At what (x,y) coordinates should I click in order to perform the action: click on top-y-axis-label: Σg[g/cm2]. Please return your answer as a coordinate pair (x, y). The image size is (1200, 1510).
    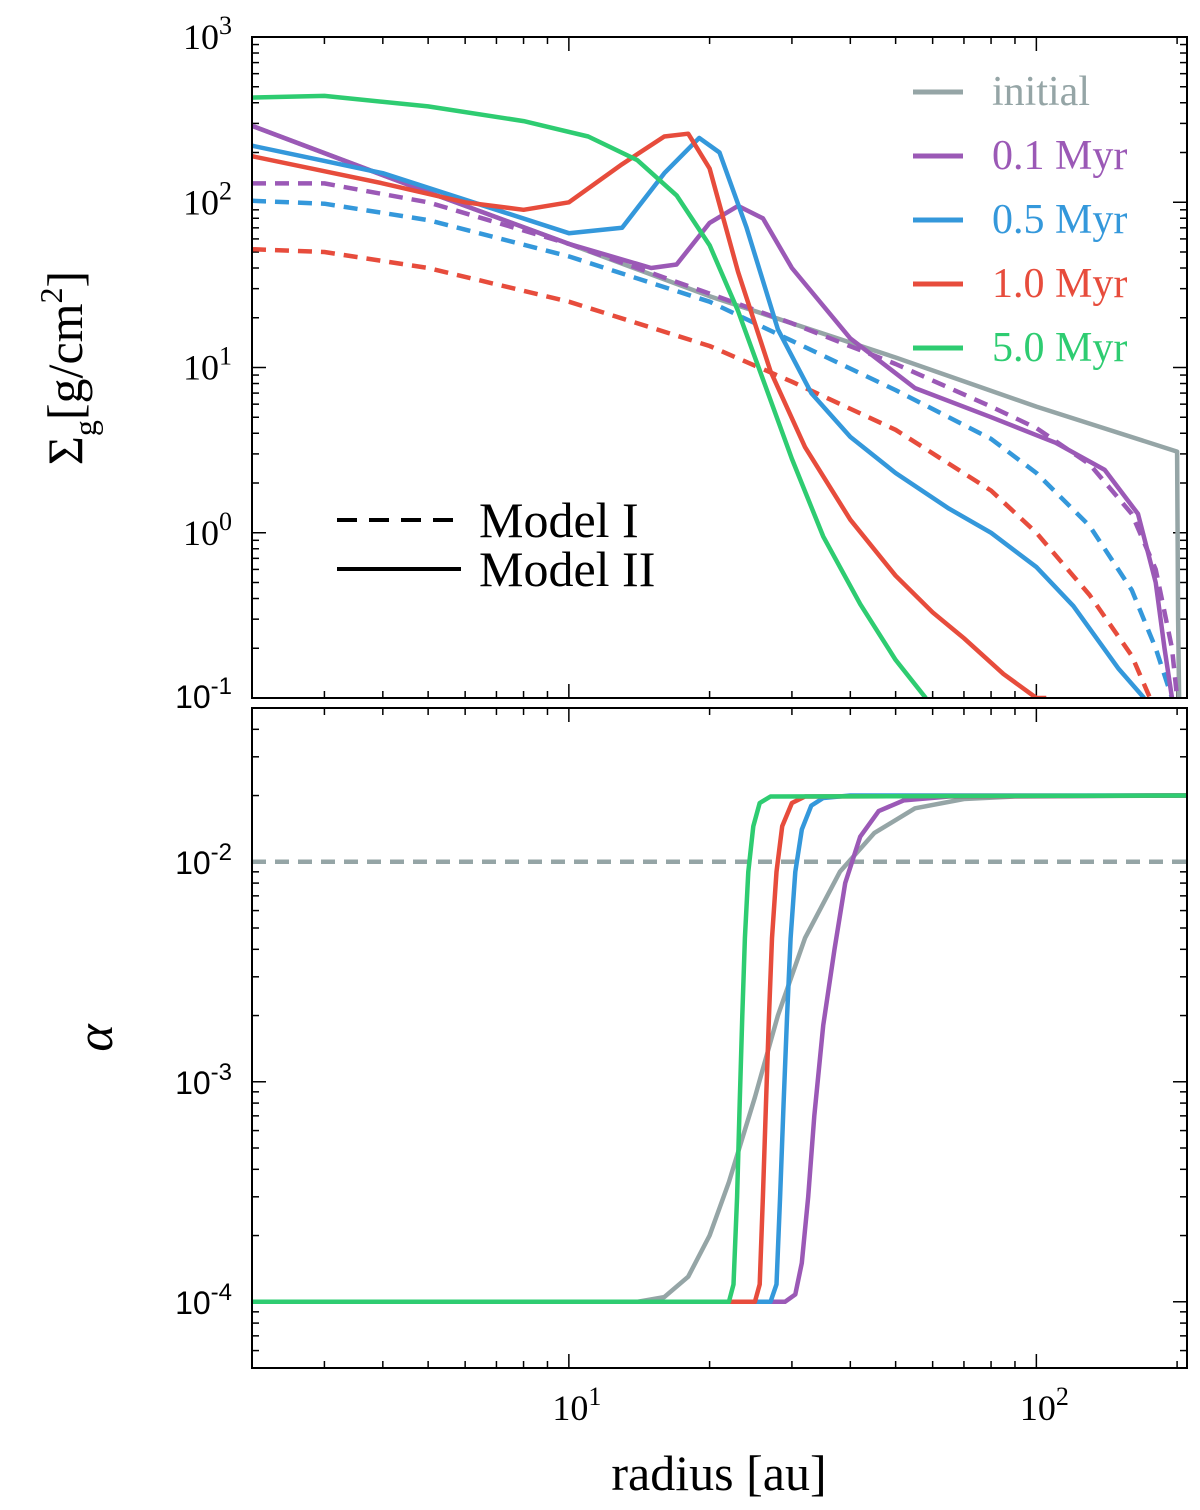
    Looking at the image, I should click on (68, 368).